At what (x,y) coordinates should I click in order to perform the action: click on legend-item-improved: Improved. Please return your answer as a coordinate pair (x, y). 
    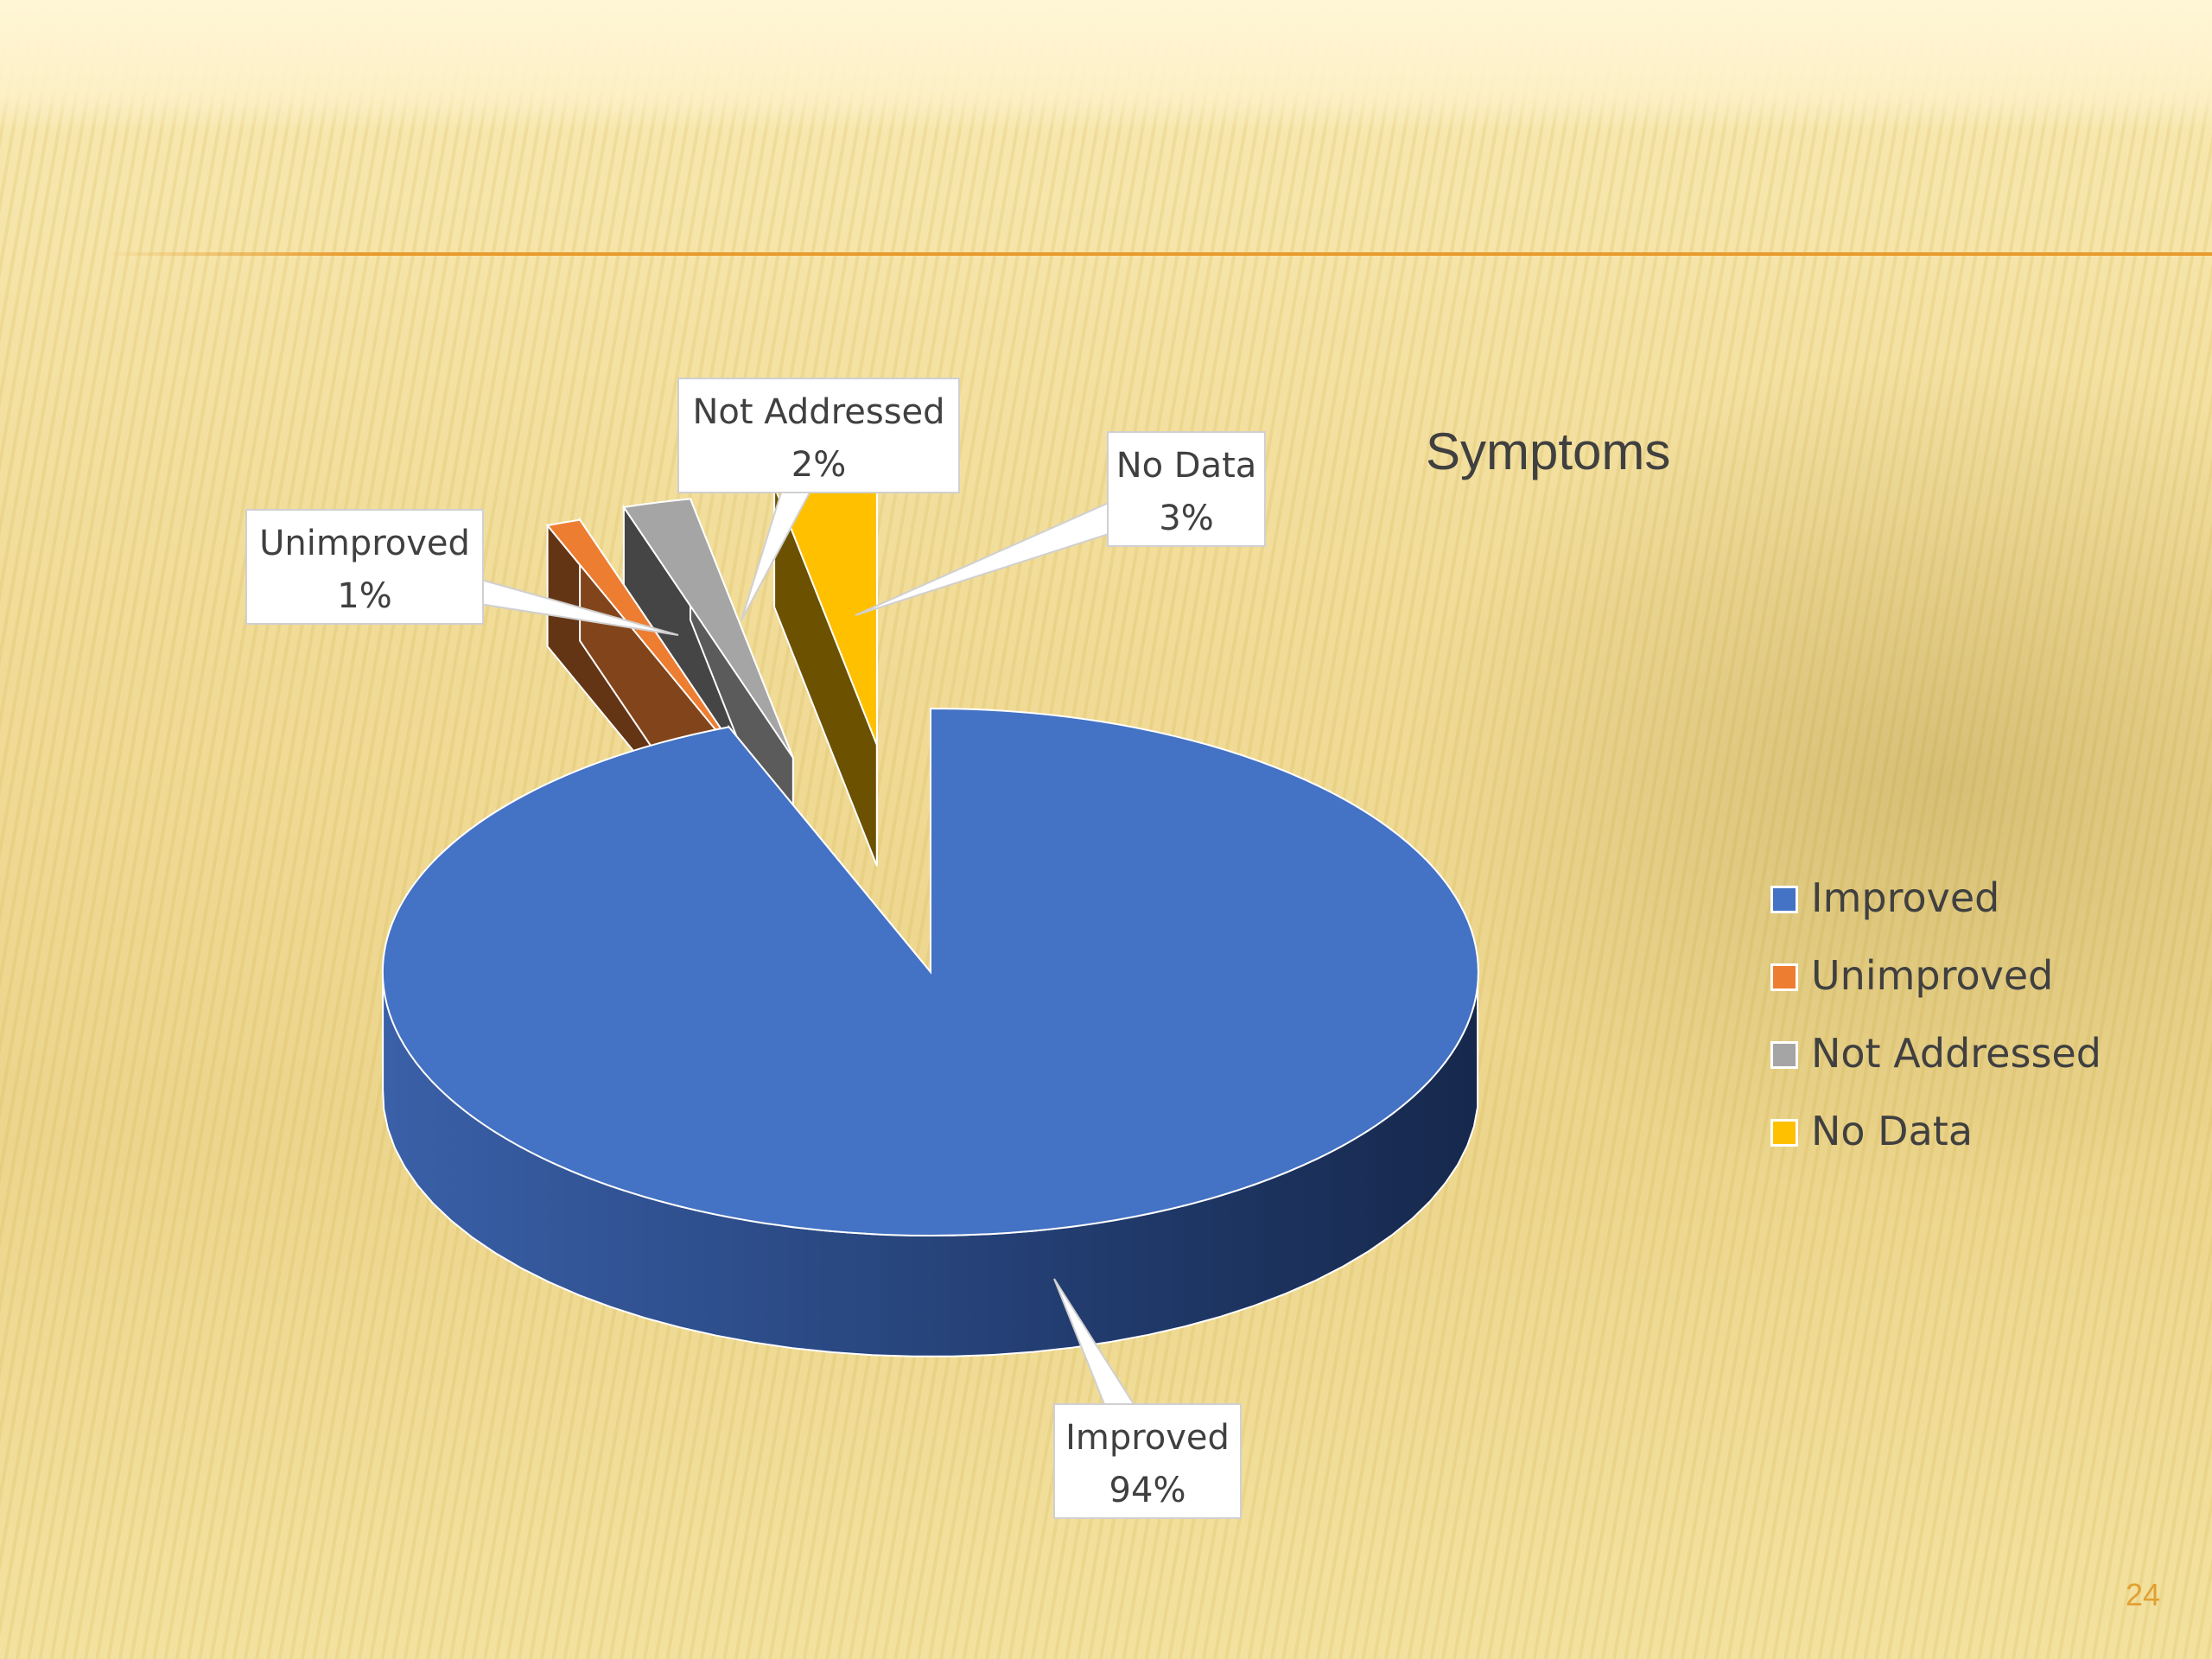
    Looking at the image, I should click on (1884, 897).